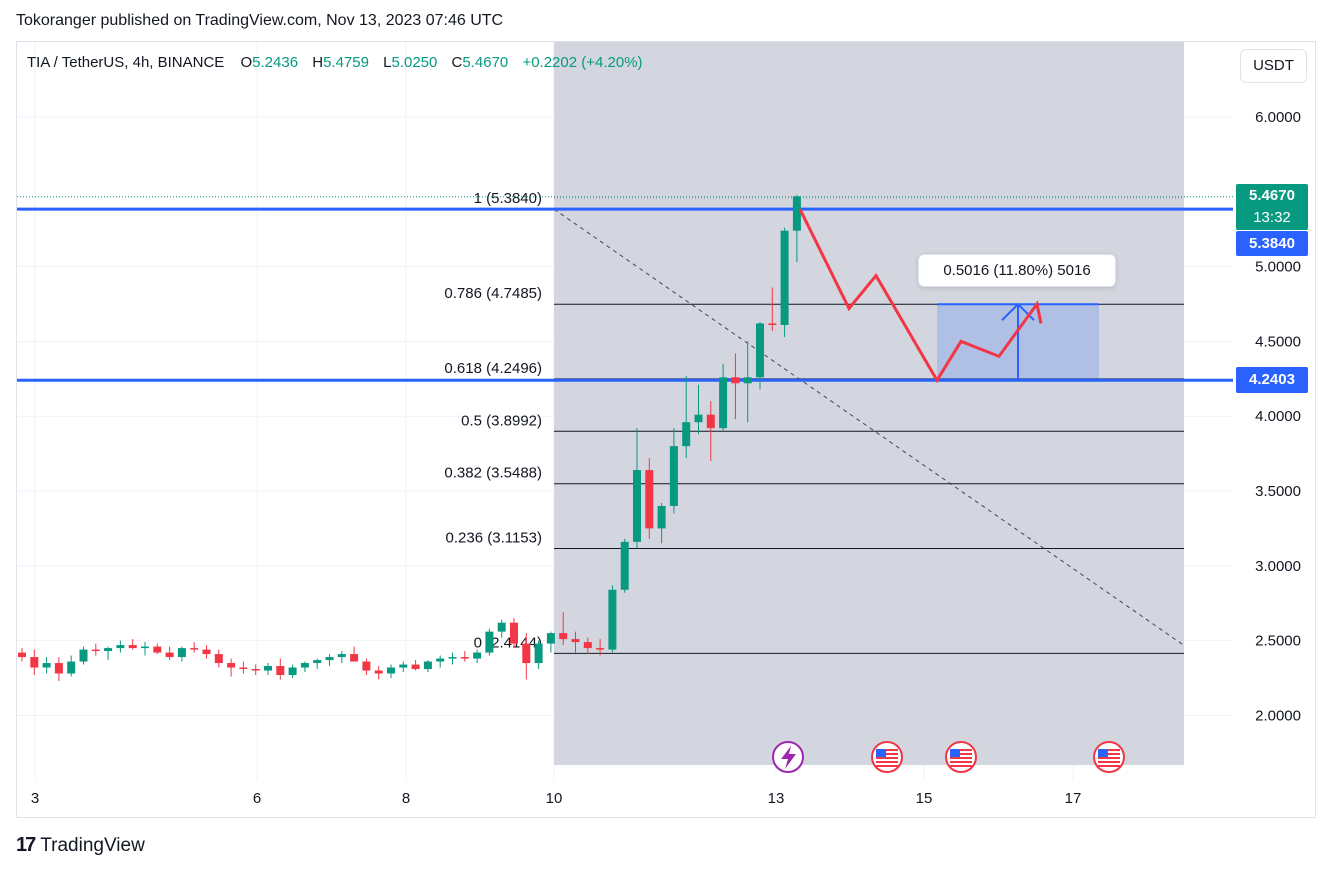 This screenshot has height=871, width=1331. I want to click on upper-line-price-tag: 5.3840, so click(1272, 243).